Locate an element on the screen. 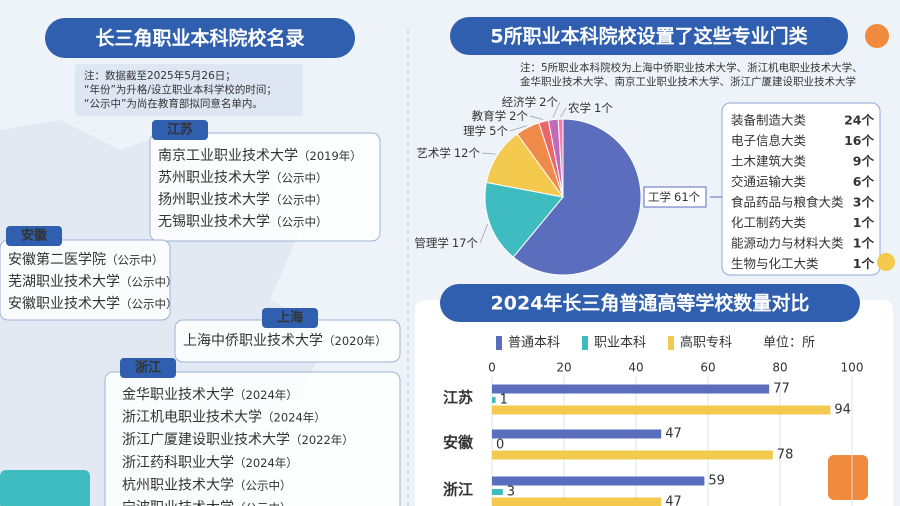 The height and width of the screenshot is (506, 900). breakdown-count: 24个 is located at coordinates (859, 120).